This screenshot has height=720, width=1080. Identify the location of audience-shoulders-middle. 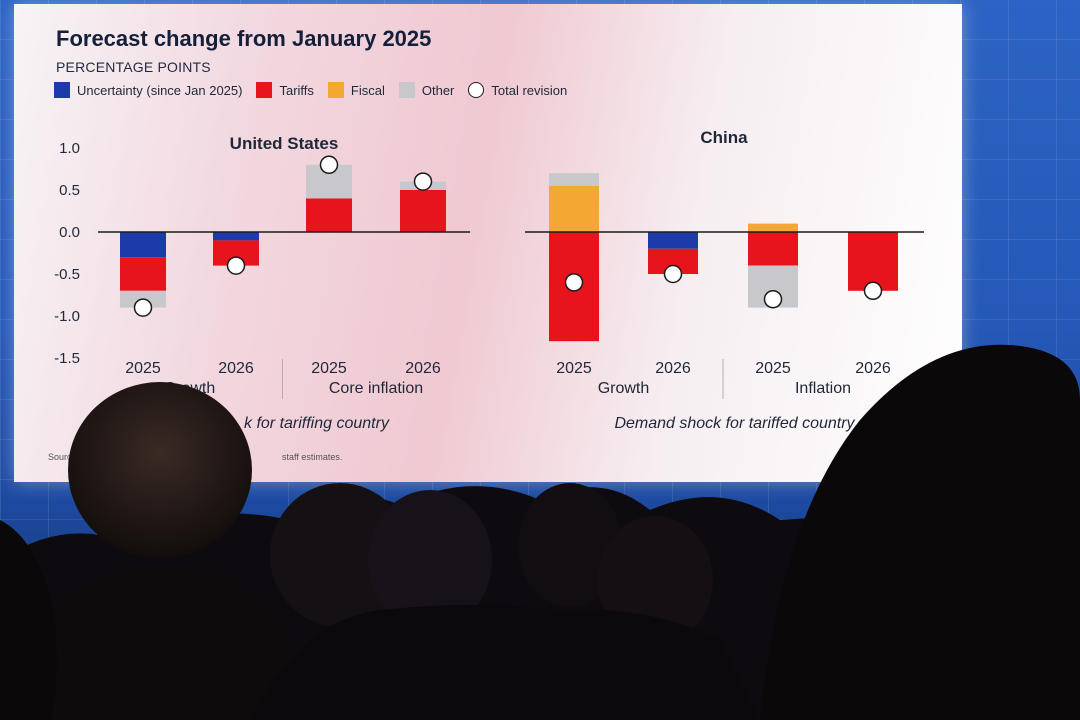
(505, 662).